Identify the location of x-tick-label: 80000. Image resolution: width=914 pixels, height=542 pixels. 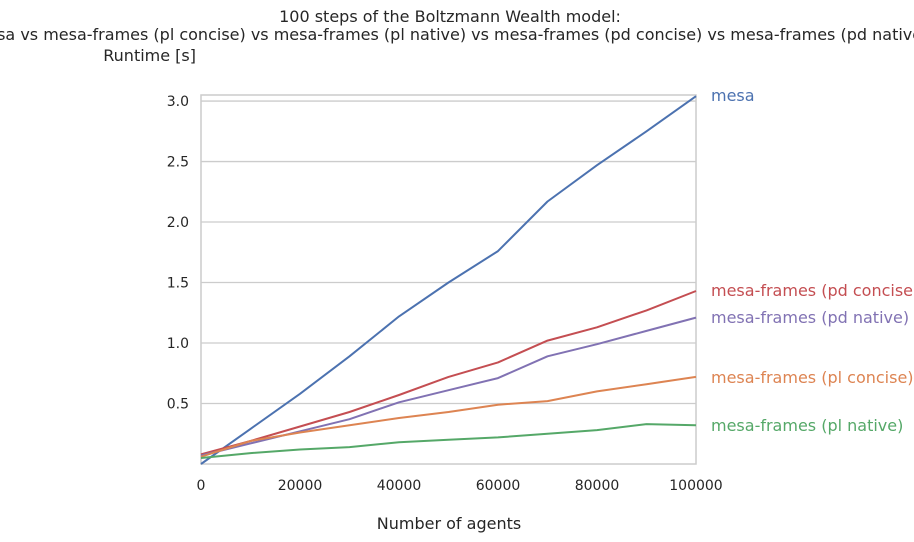
(597, 486).